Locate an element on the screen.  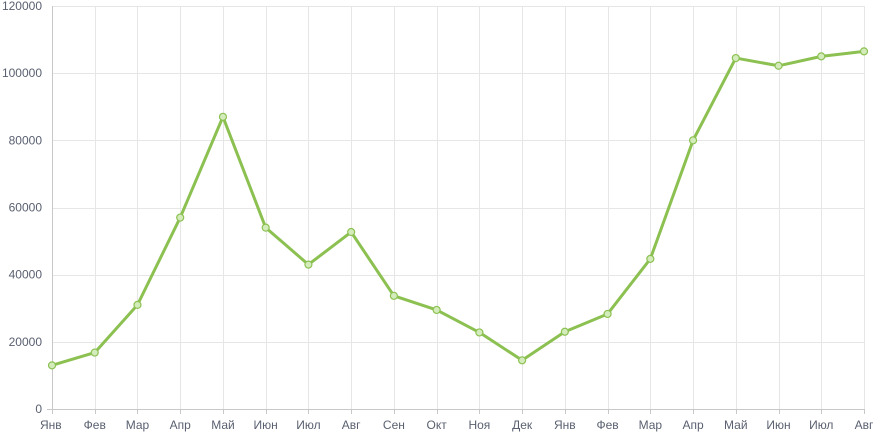
y-tick-label: 80000 is located at coordinates (26, 140).